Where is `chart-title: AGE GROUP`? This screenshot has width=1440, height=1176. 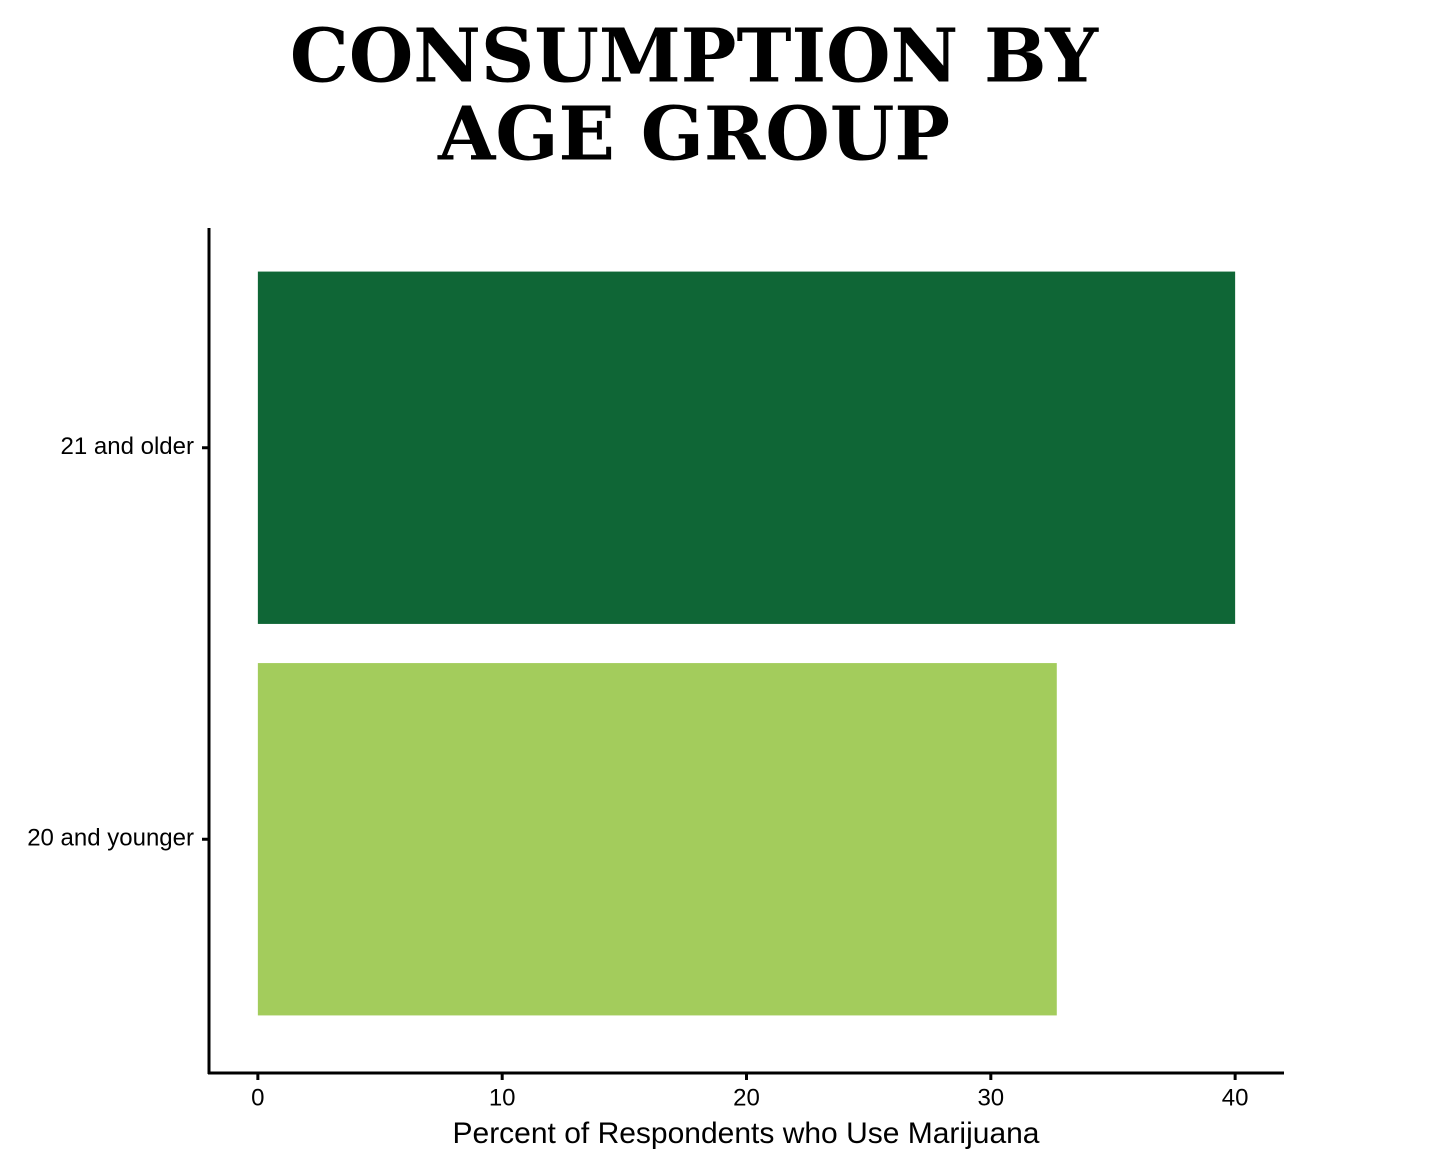
chart-title: AGE GROUP is located at coordinates (693, 135).